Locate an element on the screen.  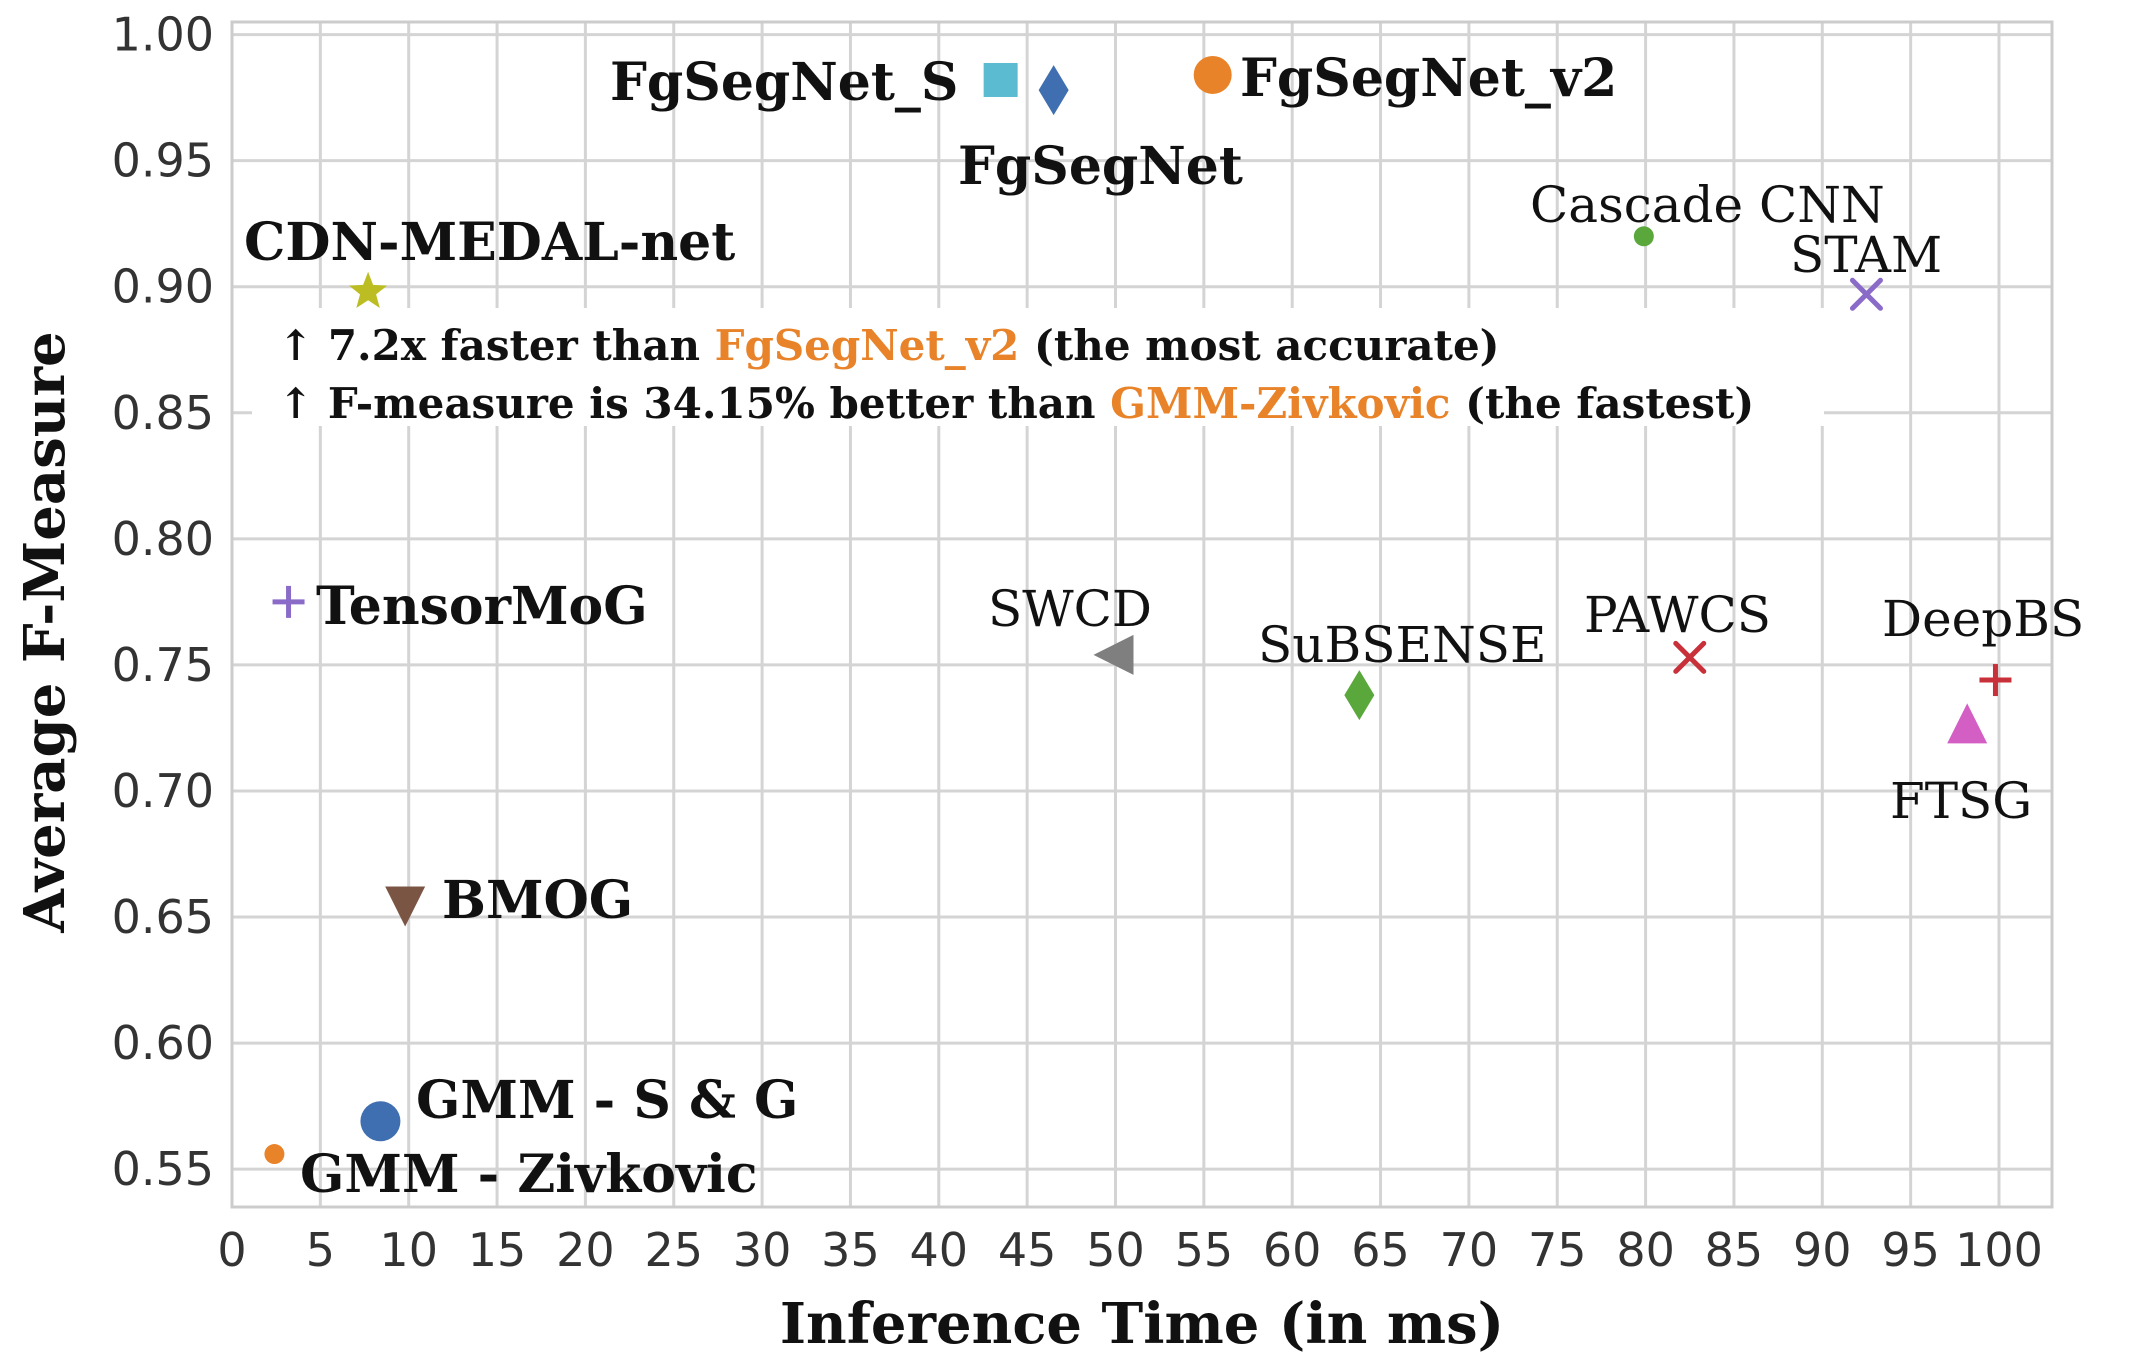
y-tick-label: 0.80 is located at coordinates (163, 539).